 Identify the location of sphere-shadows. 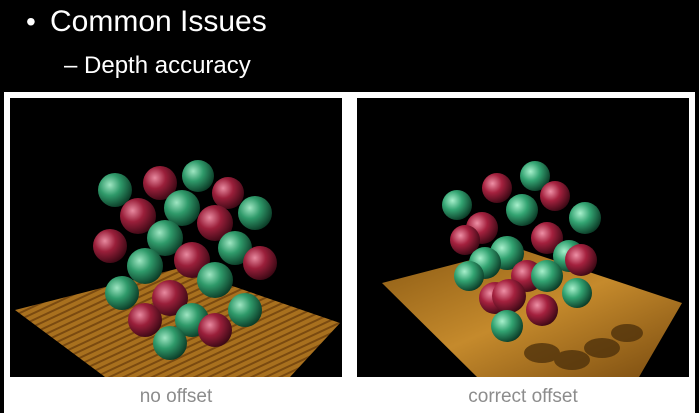
(583, 347).